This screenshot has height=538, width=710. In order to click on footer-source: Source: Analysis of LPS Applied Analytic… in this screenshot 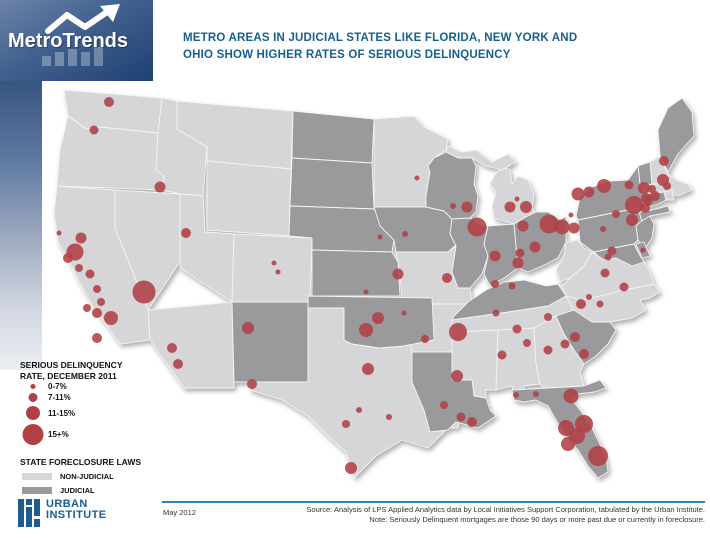, I will do `click(505, 509)`.